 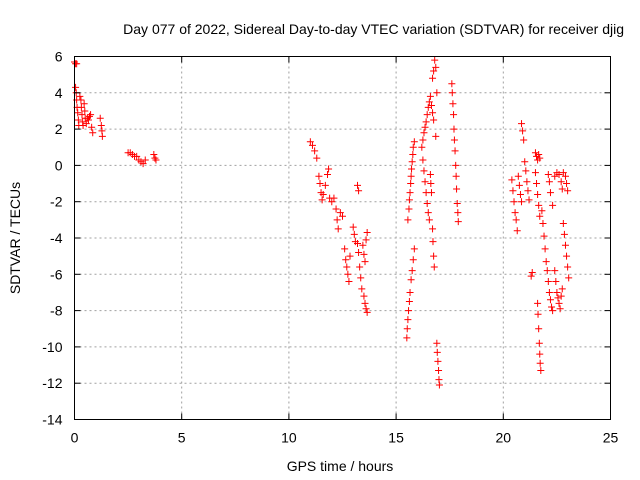 What do you see at coordinates (56, 202) in the screenshot?
I see `y-tick-label: -2` at bounding box center [56, 202].